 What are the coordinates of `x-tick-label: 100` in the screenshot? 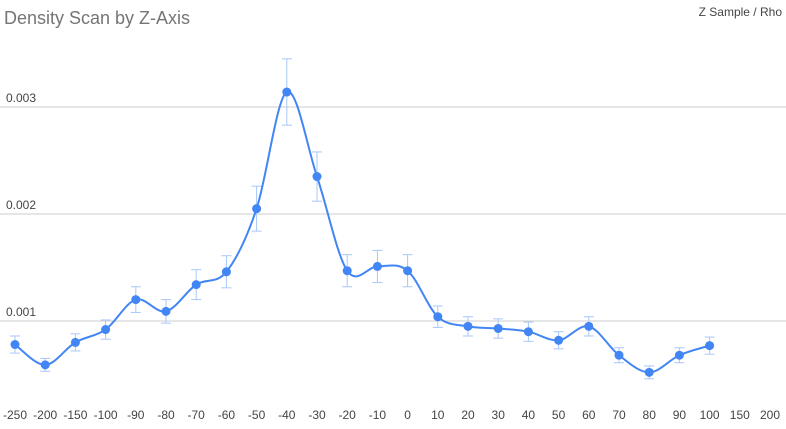 It's located at (710, 415).